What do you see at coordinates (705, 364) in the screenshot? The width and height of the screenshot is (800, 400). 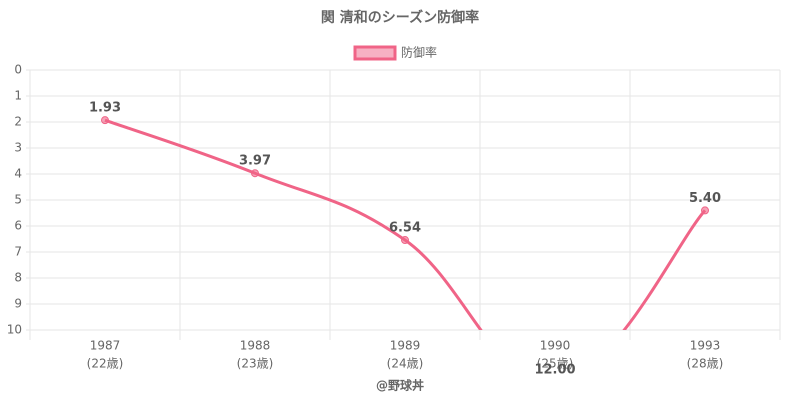 I see `x-tick-label: (28歳)` at bounding box center [705, 364].